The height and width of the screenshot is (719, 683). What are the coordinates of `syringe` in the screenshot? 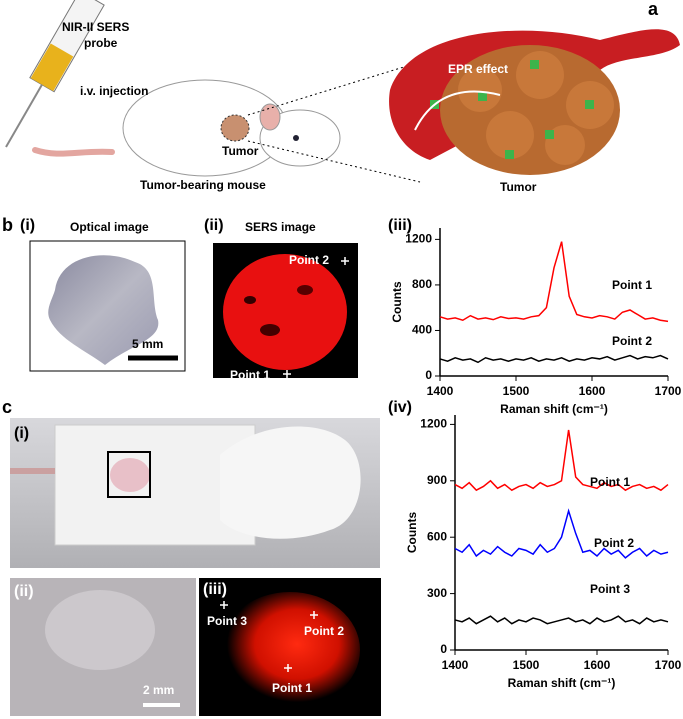 It's located at (55, 74).